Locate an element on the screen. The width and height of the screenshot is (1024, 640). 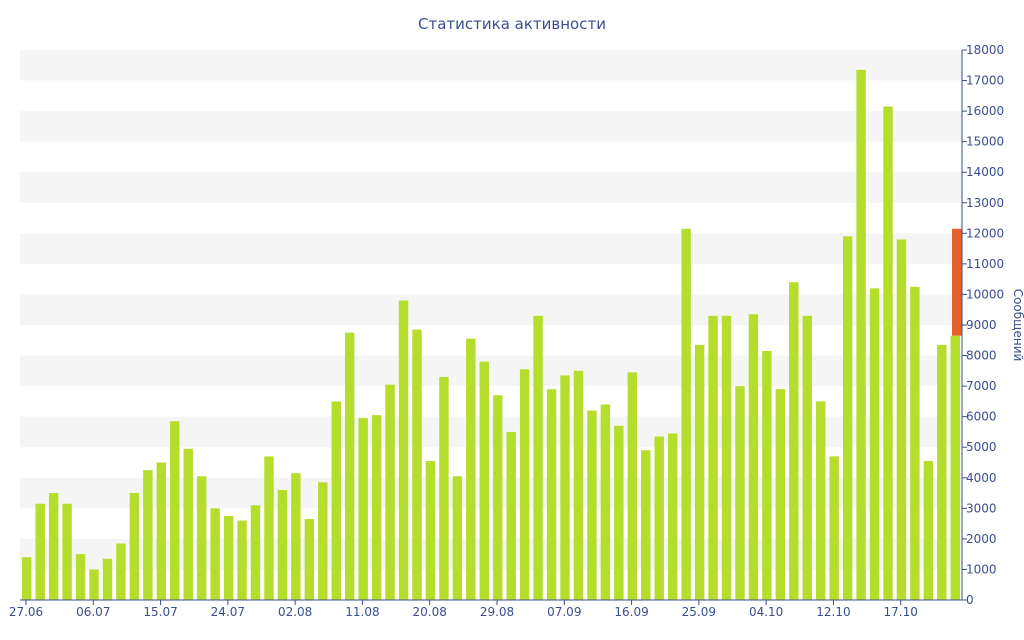
y-tick-label: 14000 is located at coordinates (985, 172).